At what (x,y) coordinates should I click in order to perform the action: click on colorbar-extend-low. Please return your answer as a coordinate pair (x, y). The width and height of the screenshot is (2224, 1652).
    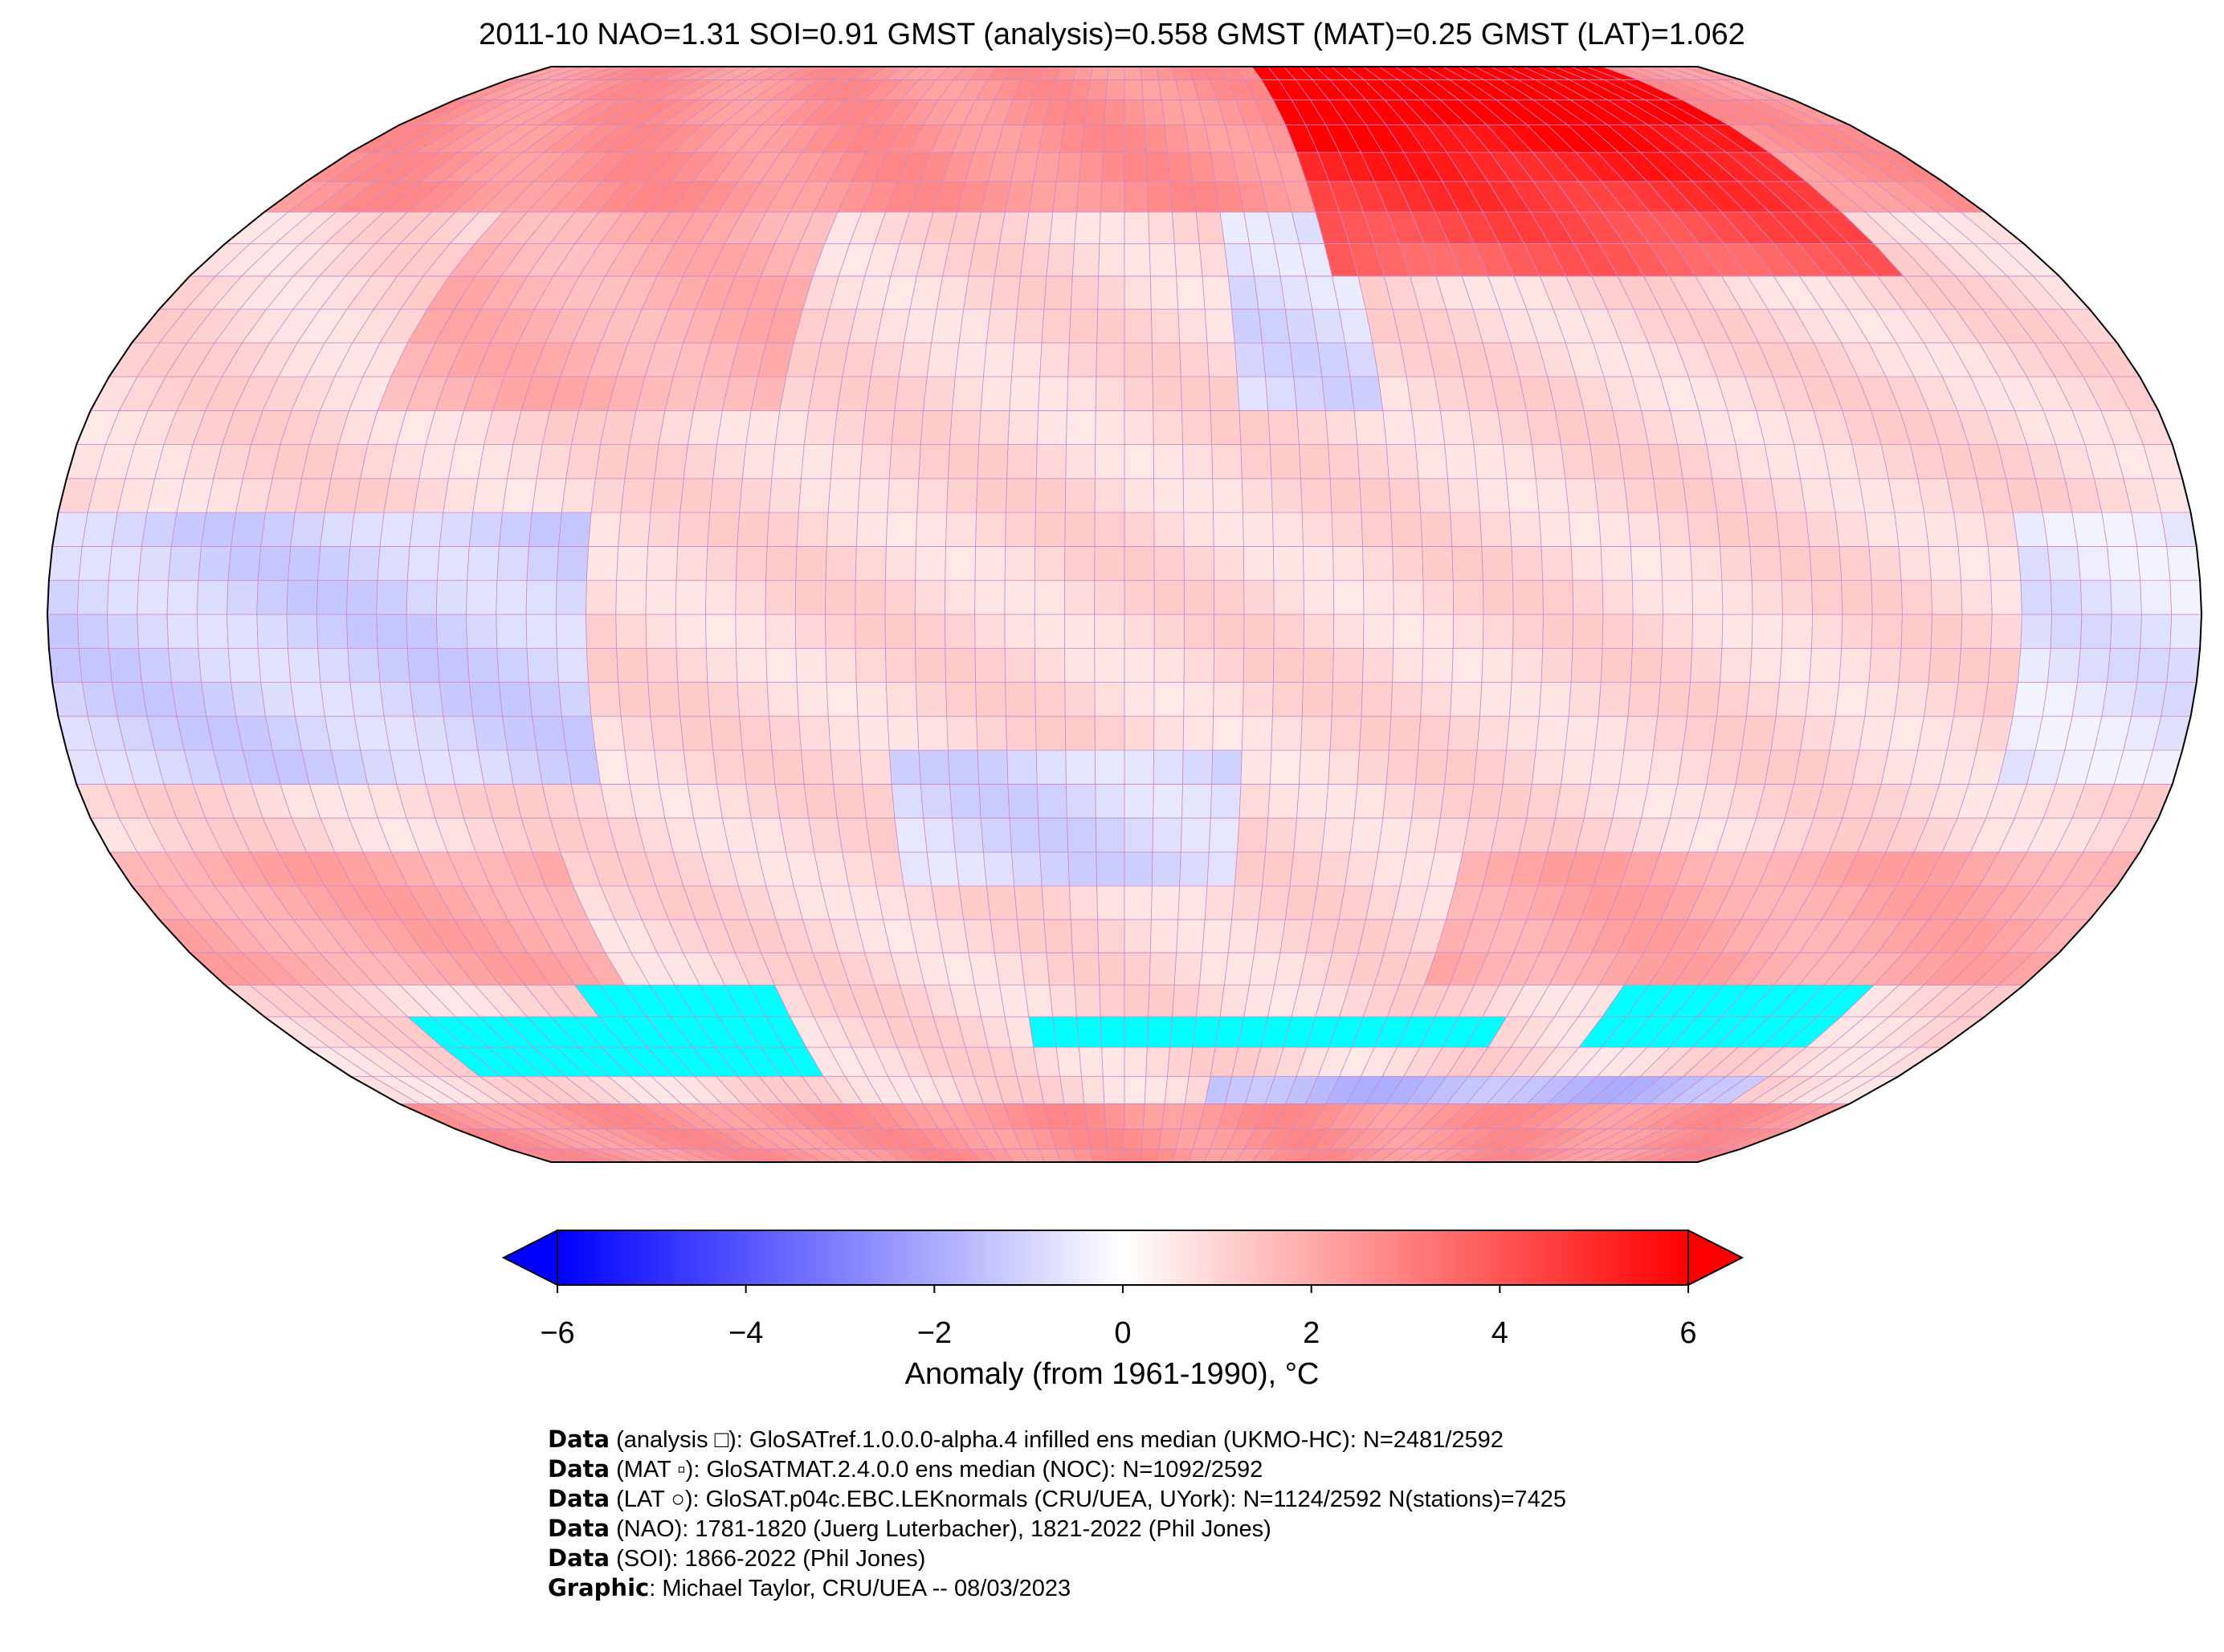
    Looking at the image, I should click on (529, 1258).